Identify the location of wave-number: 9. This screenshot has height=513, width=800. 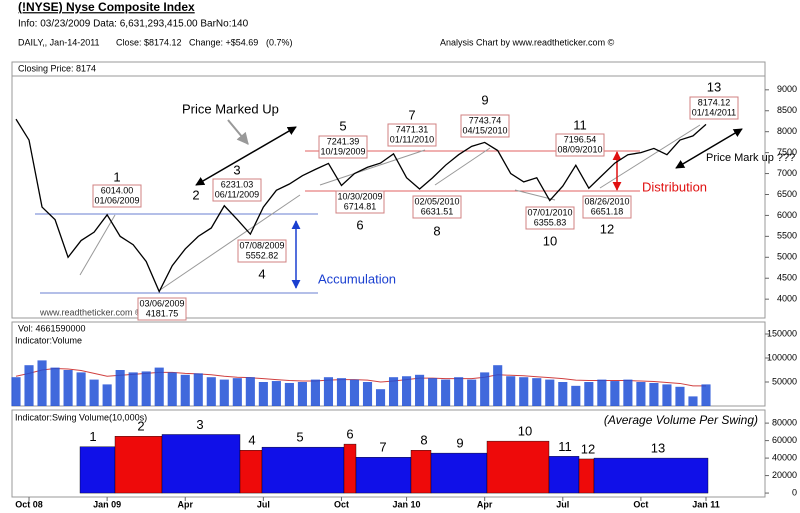
(484, 99).